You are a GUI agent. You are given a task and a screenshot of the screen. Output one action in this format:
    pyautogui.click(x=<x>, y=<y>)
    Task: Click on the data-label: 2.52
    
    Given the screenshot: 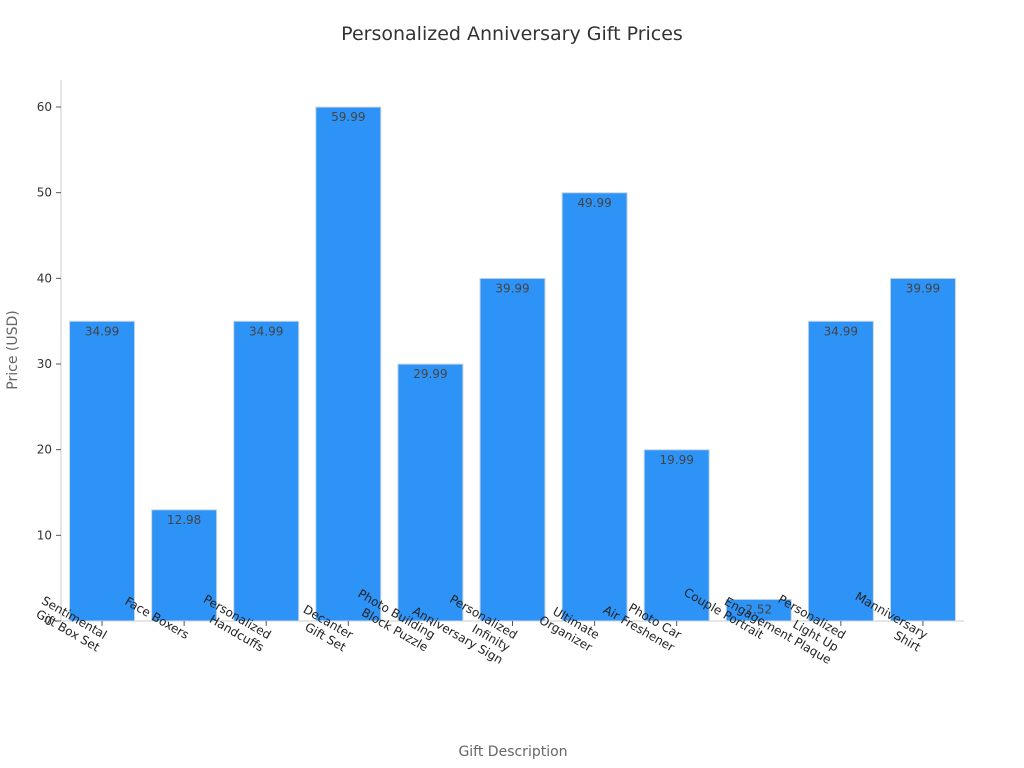 What is the action you would take?
    pyautogui.click(x=758, y=609)
    